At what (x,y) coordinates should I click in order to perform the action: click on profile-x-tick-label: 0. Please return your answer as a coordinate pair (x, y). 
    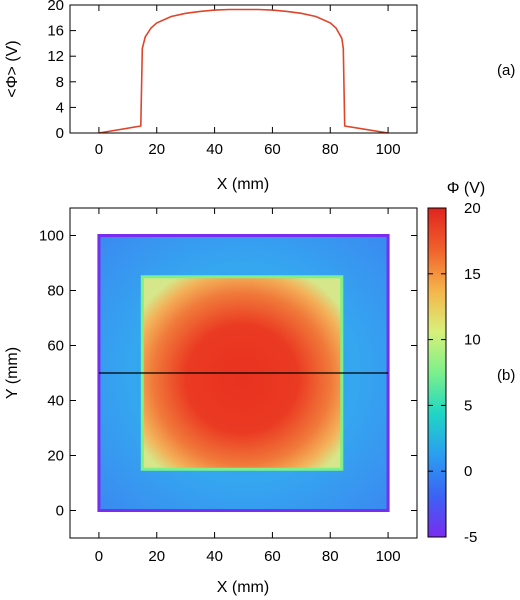
    Looking at the image, I should click on (99, 149).